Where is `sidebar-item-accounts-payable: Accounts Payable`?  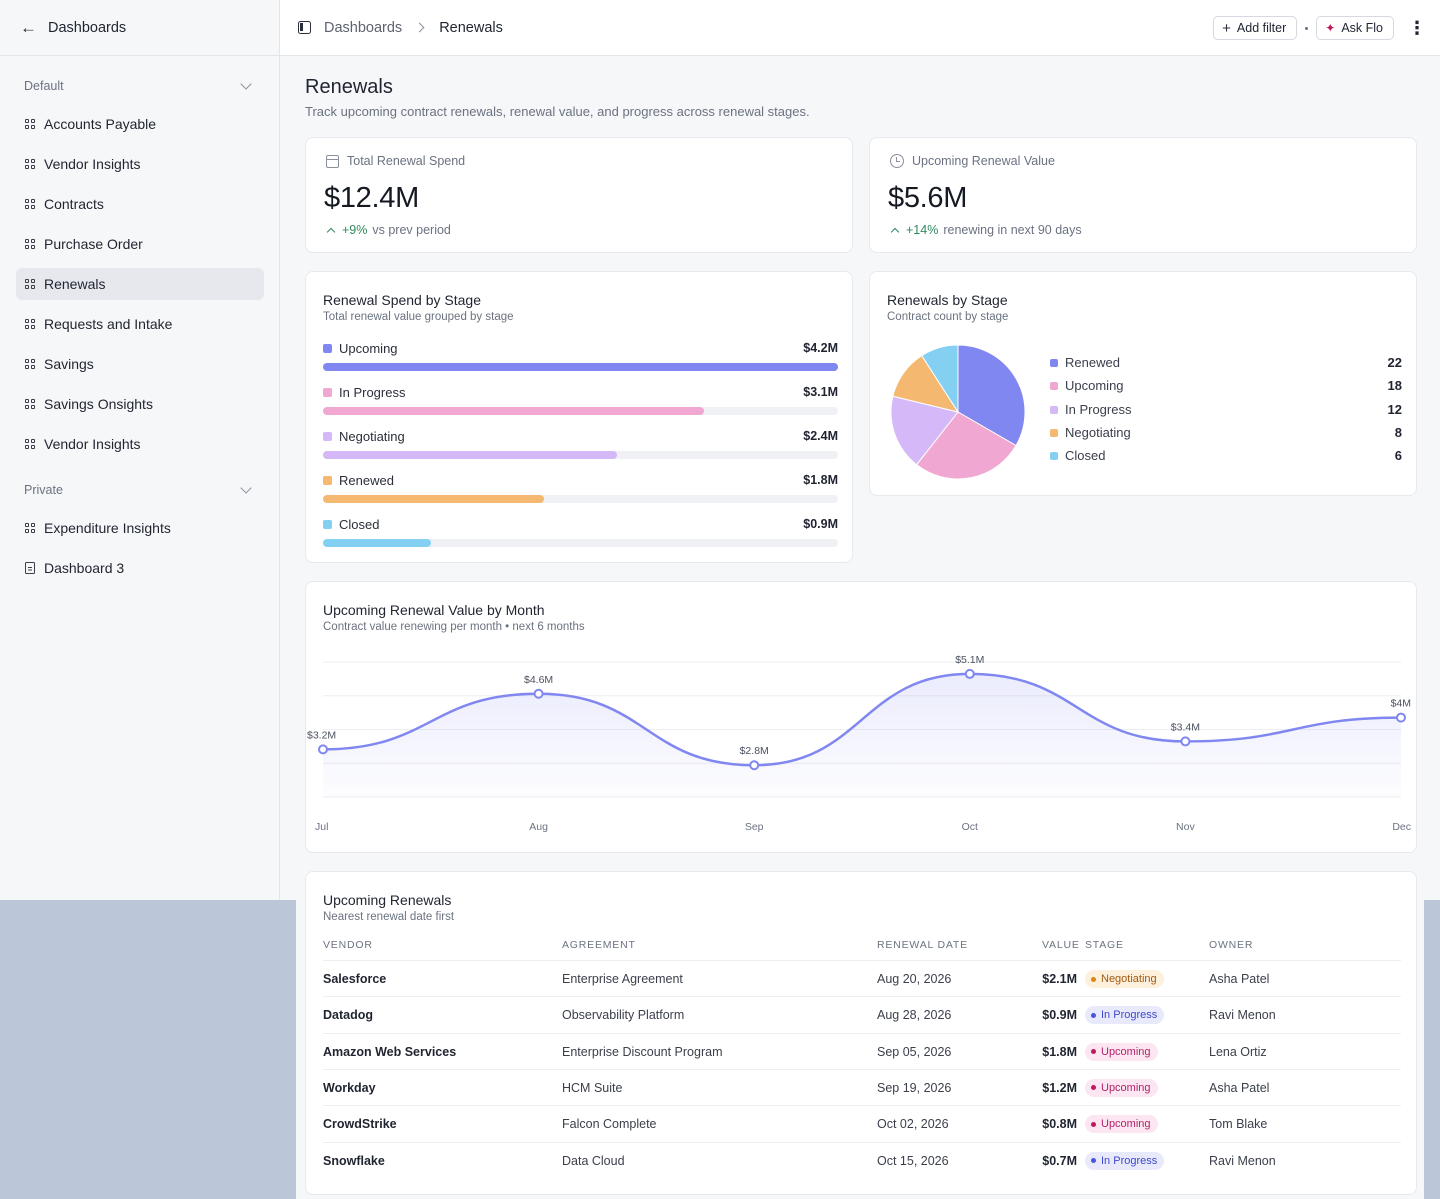 sidebar-item-accounts-payable: Accounts Payable is located at coordinates (140, 124).